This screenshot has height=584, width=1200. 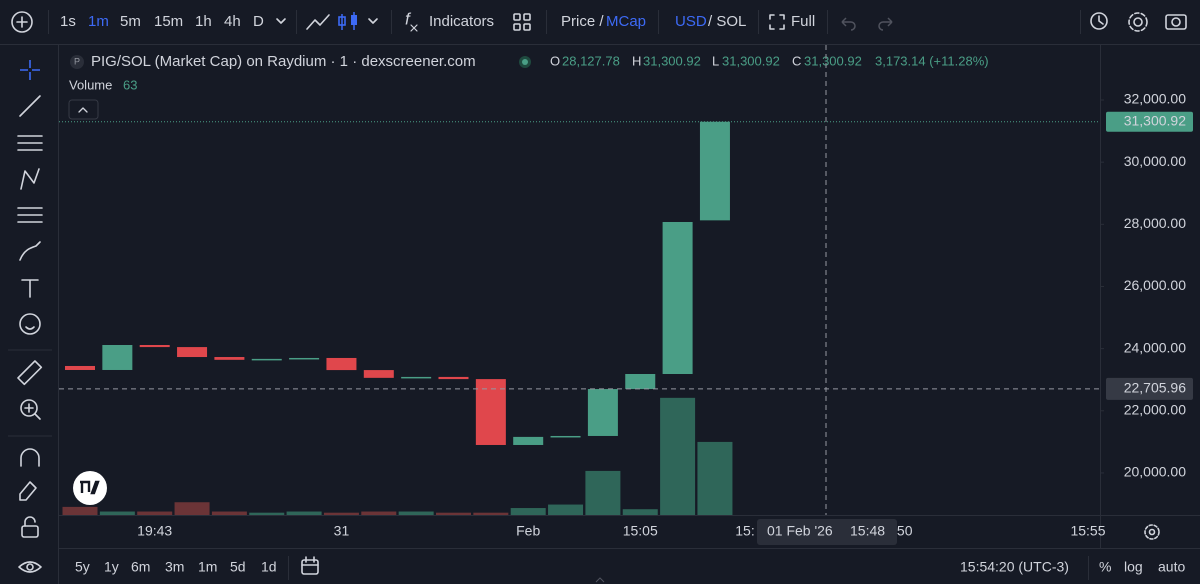 What do you see at coordinates (30, 215) in the screenshot?
I see `projection-tool` at bounding box center [30, 215].